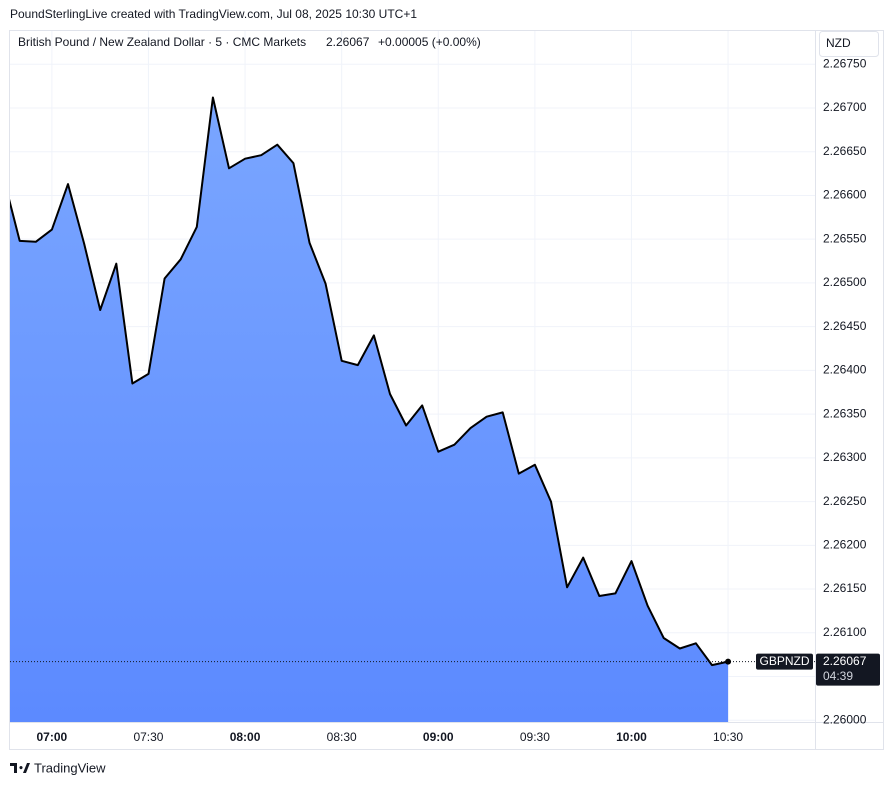 The height and width of the screenshot is (791, 893). I want to click on symbol-label: GBPNZD, so click(784, 661).